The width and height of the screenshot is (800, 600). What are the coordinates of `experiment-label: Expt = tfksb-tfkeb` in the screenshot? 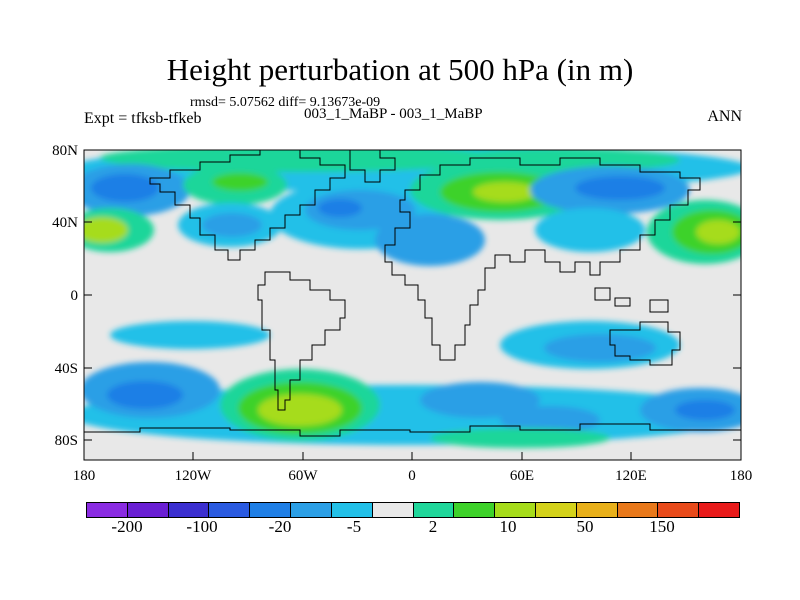 It's located at (143, 118).